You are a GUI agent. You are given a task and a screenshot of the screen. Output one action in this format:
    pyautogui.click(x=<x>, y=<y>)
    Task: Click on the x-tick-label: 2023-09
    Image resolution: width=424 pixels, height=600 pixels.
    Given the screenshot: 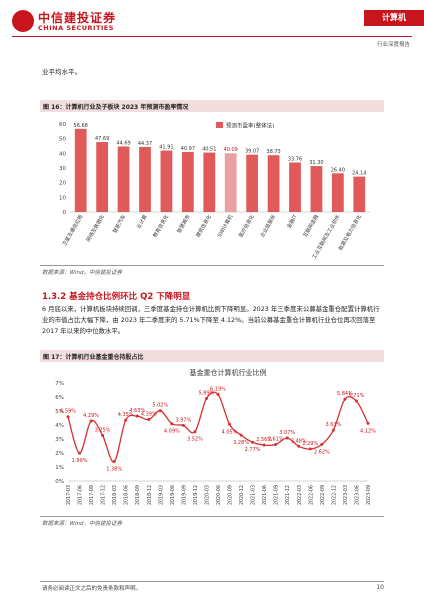 What is the action you would take?
    pyautogui.click(x=369, y=495)
    